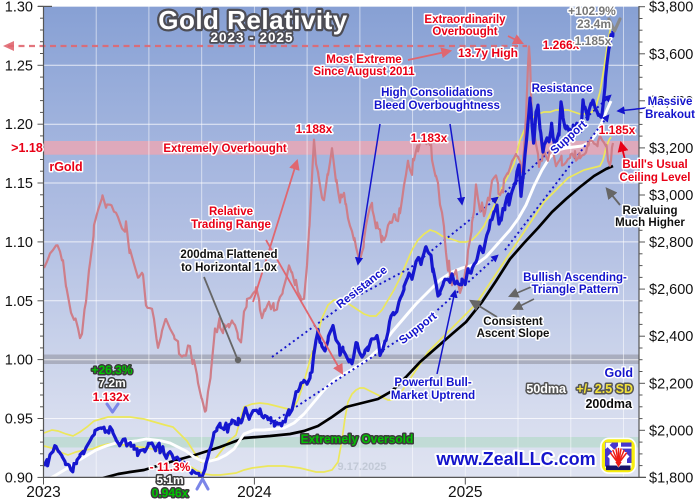 This screenshot has width=700, height=500. What do you see at coordinates (433, 396) in the screenshot?
I see `svg-text: Market Uptrend` at bounding box center [433, 396].